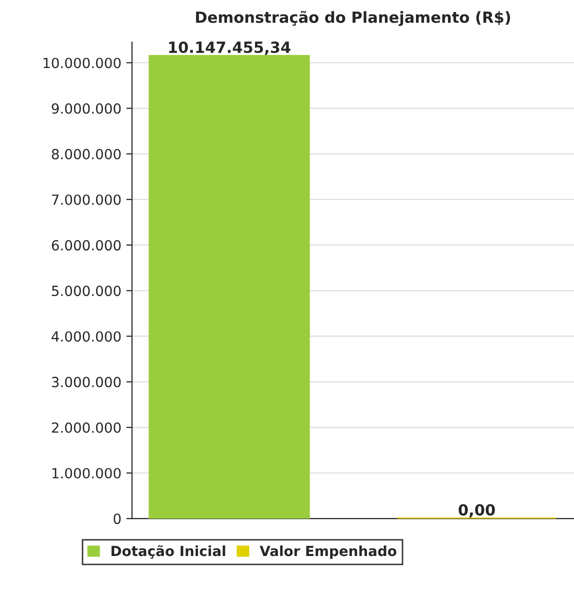 This screenshot has width=574, height=603. What do you see at coordinates (86, 427) in the screenshot?
I see `y-tick-label: 2.000.000` at bounding box center [86, 427].